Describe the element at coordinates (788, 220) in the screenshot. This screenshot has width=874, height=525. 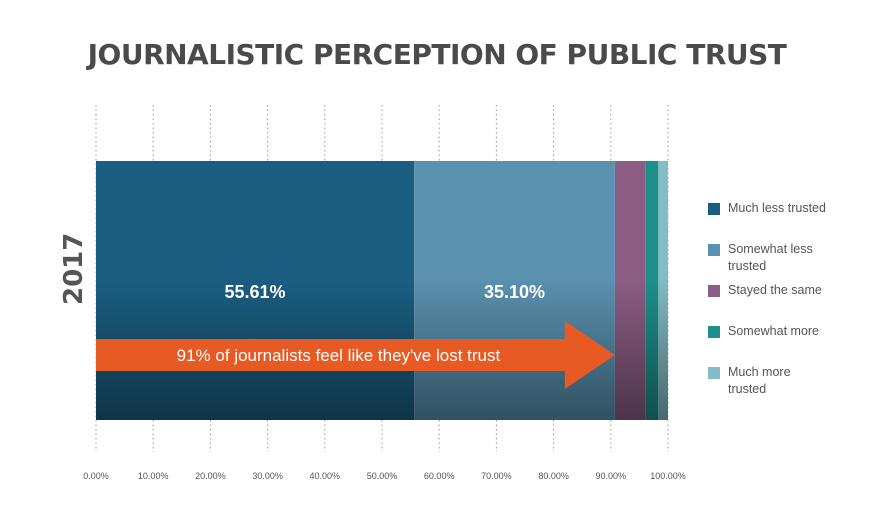
I see `legend-item: Much less trusted` at that location.